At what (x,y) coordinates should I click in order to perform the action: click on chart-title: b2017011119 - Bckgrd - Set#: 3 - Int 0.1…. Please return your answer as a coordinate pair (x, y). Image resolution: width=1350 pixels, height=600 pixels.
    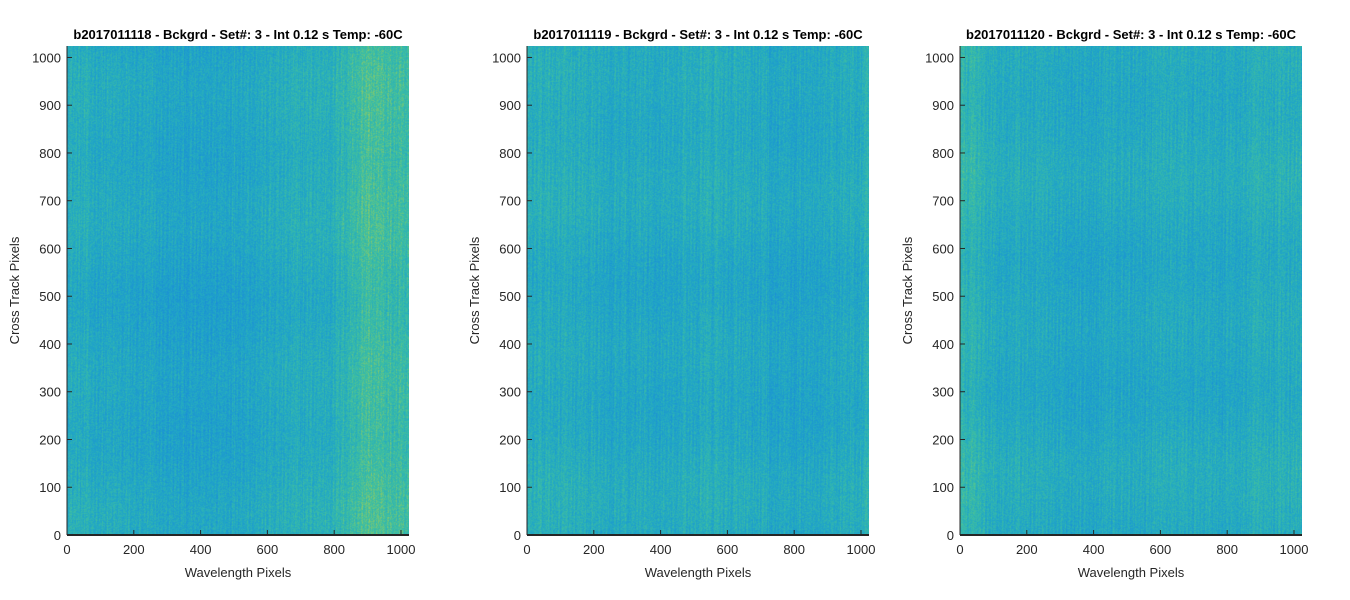
    Looking at the image, I should click on (698, 34).